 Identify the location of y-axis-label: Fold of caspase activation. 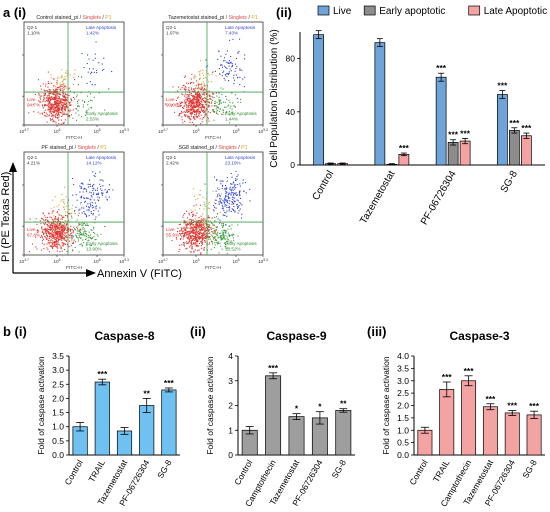
(41, 405).